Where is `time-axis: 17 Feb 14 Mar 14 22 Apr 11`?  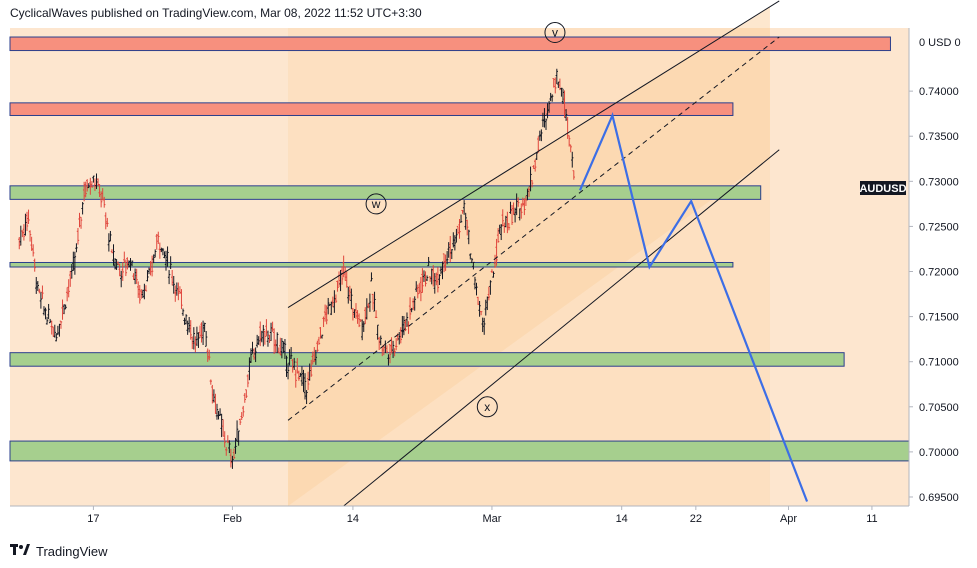 time-axis: 17 Feb 14 Mar 14 22 Apr 11 is located at coordinates (482, 515).